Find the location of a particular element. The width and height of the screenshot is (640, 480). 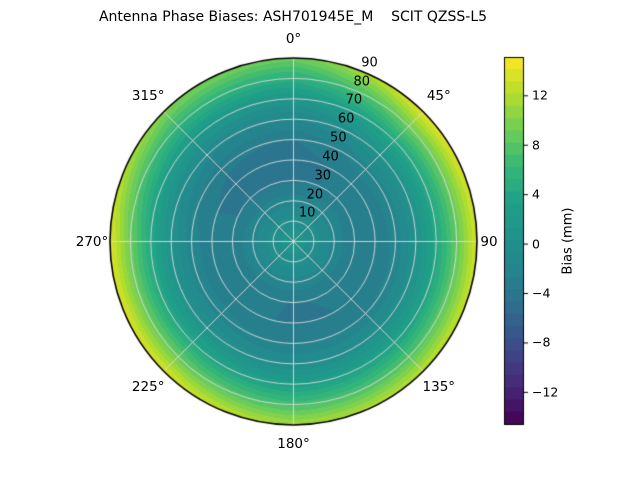

azimuth-tick-label: 315° is located at coordinates (148, 96).